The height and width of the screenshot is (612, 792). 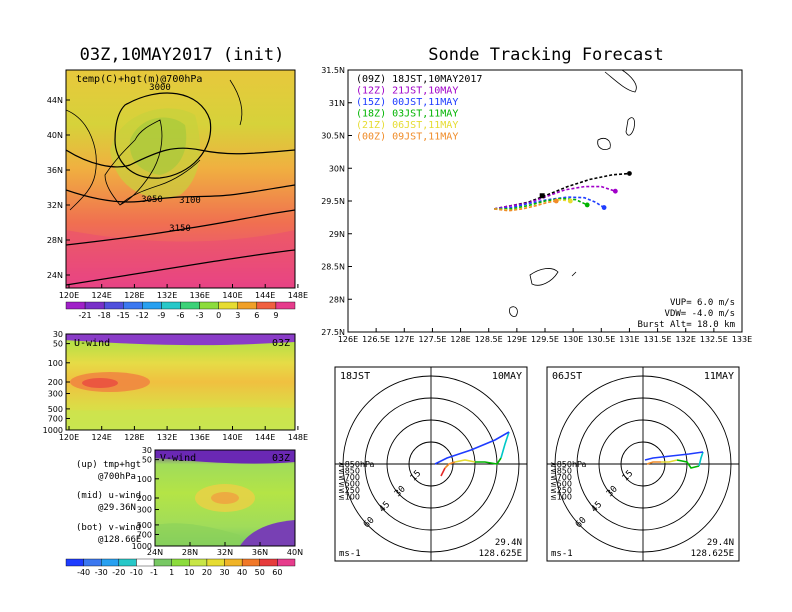 What do you see at coordinates (171, 572) in the screenshot?
I see `colorbar-label: 1` at bounding box center [171, 572].